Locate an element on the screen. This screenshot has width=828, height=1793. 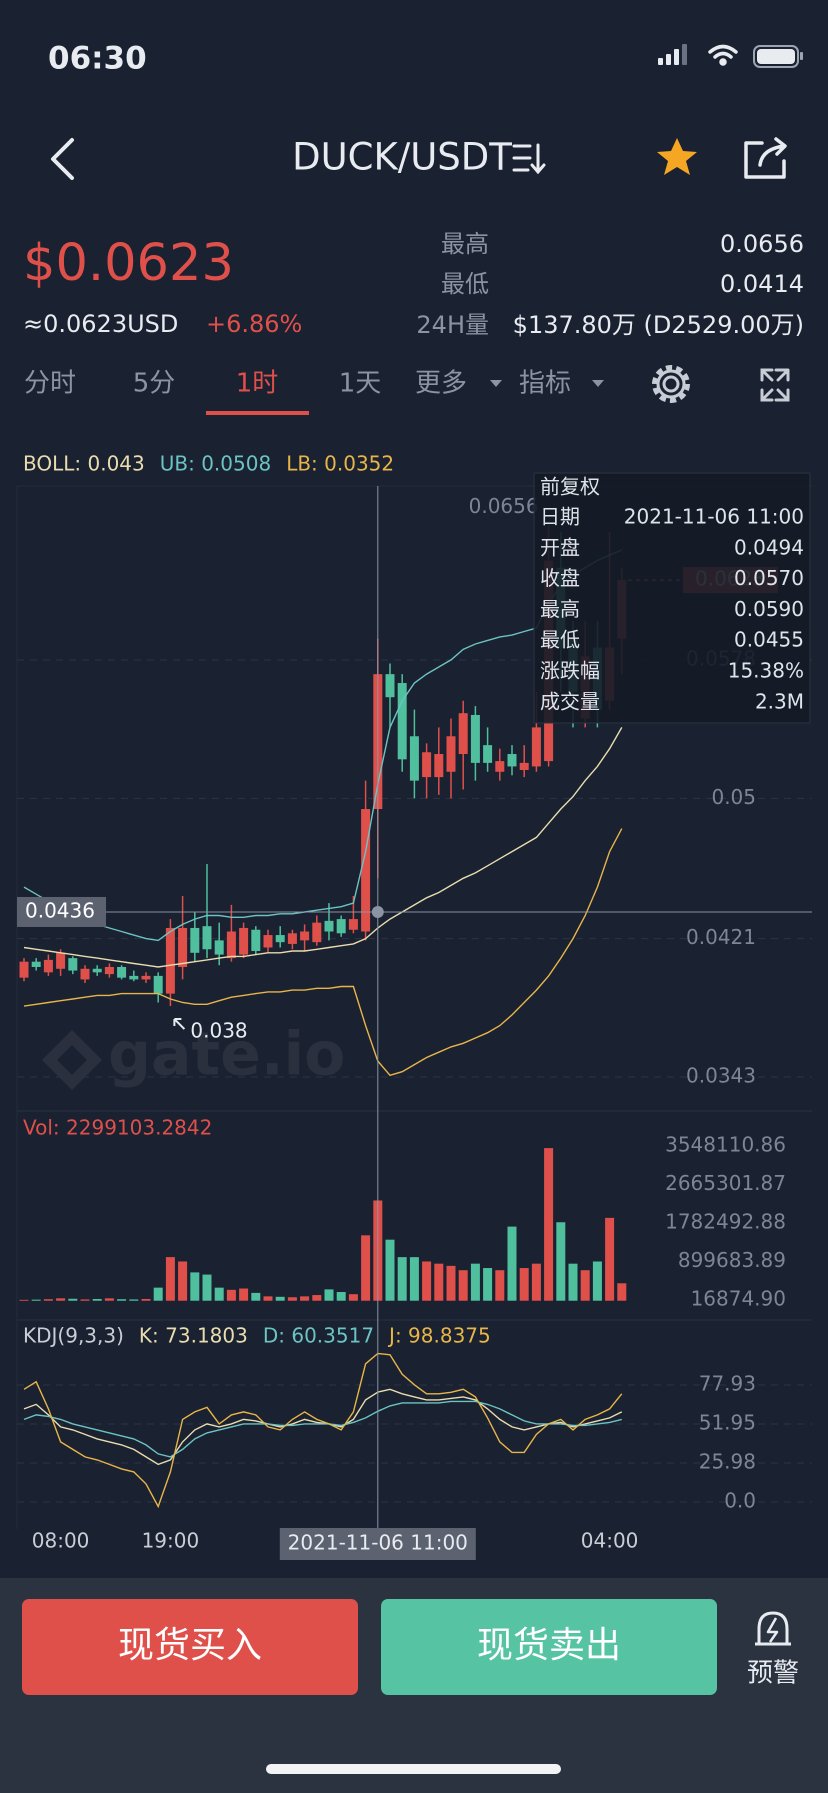
share-button is located at coordinates (765, 158).